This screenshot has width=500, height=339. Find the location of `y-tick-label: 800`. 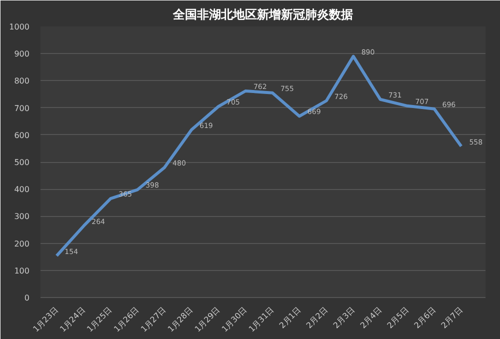

y-tick-label: 800 is located at coordinates (22, 81).